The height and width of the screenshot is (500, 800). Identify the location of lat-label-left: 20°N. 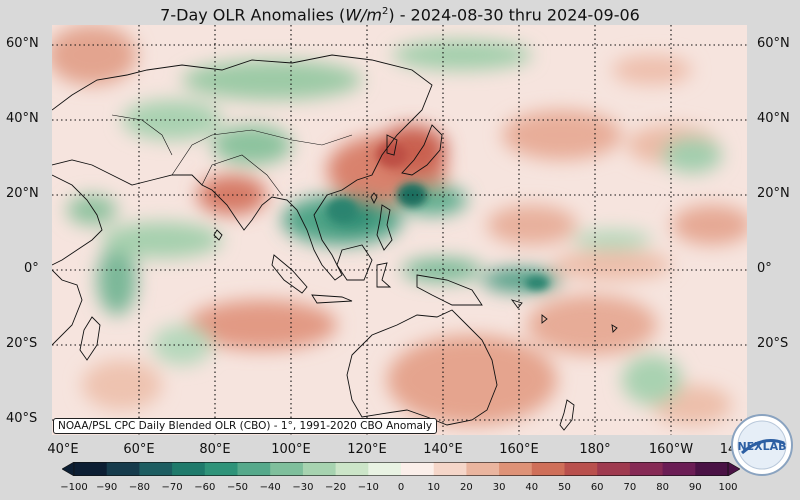
(22, 193).